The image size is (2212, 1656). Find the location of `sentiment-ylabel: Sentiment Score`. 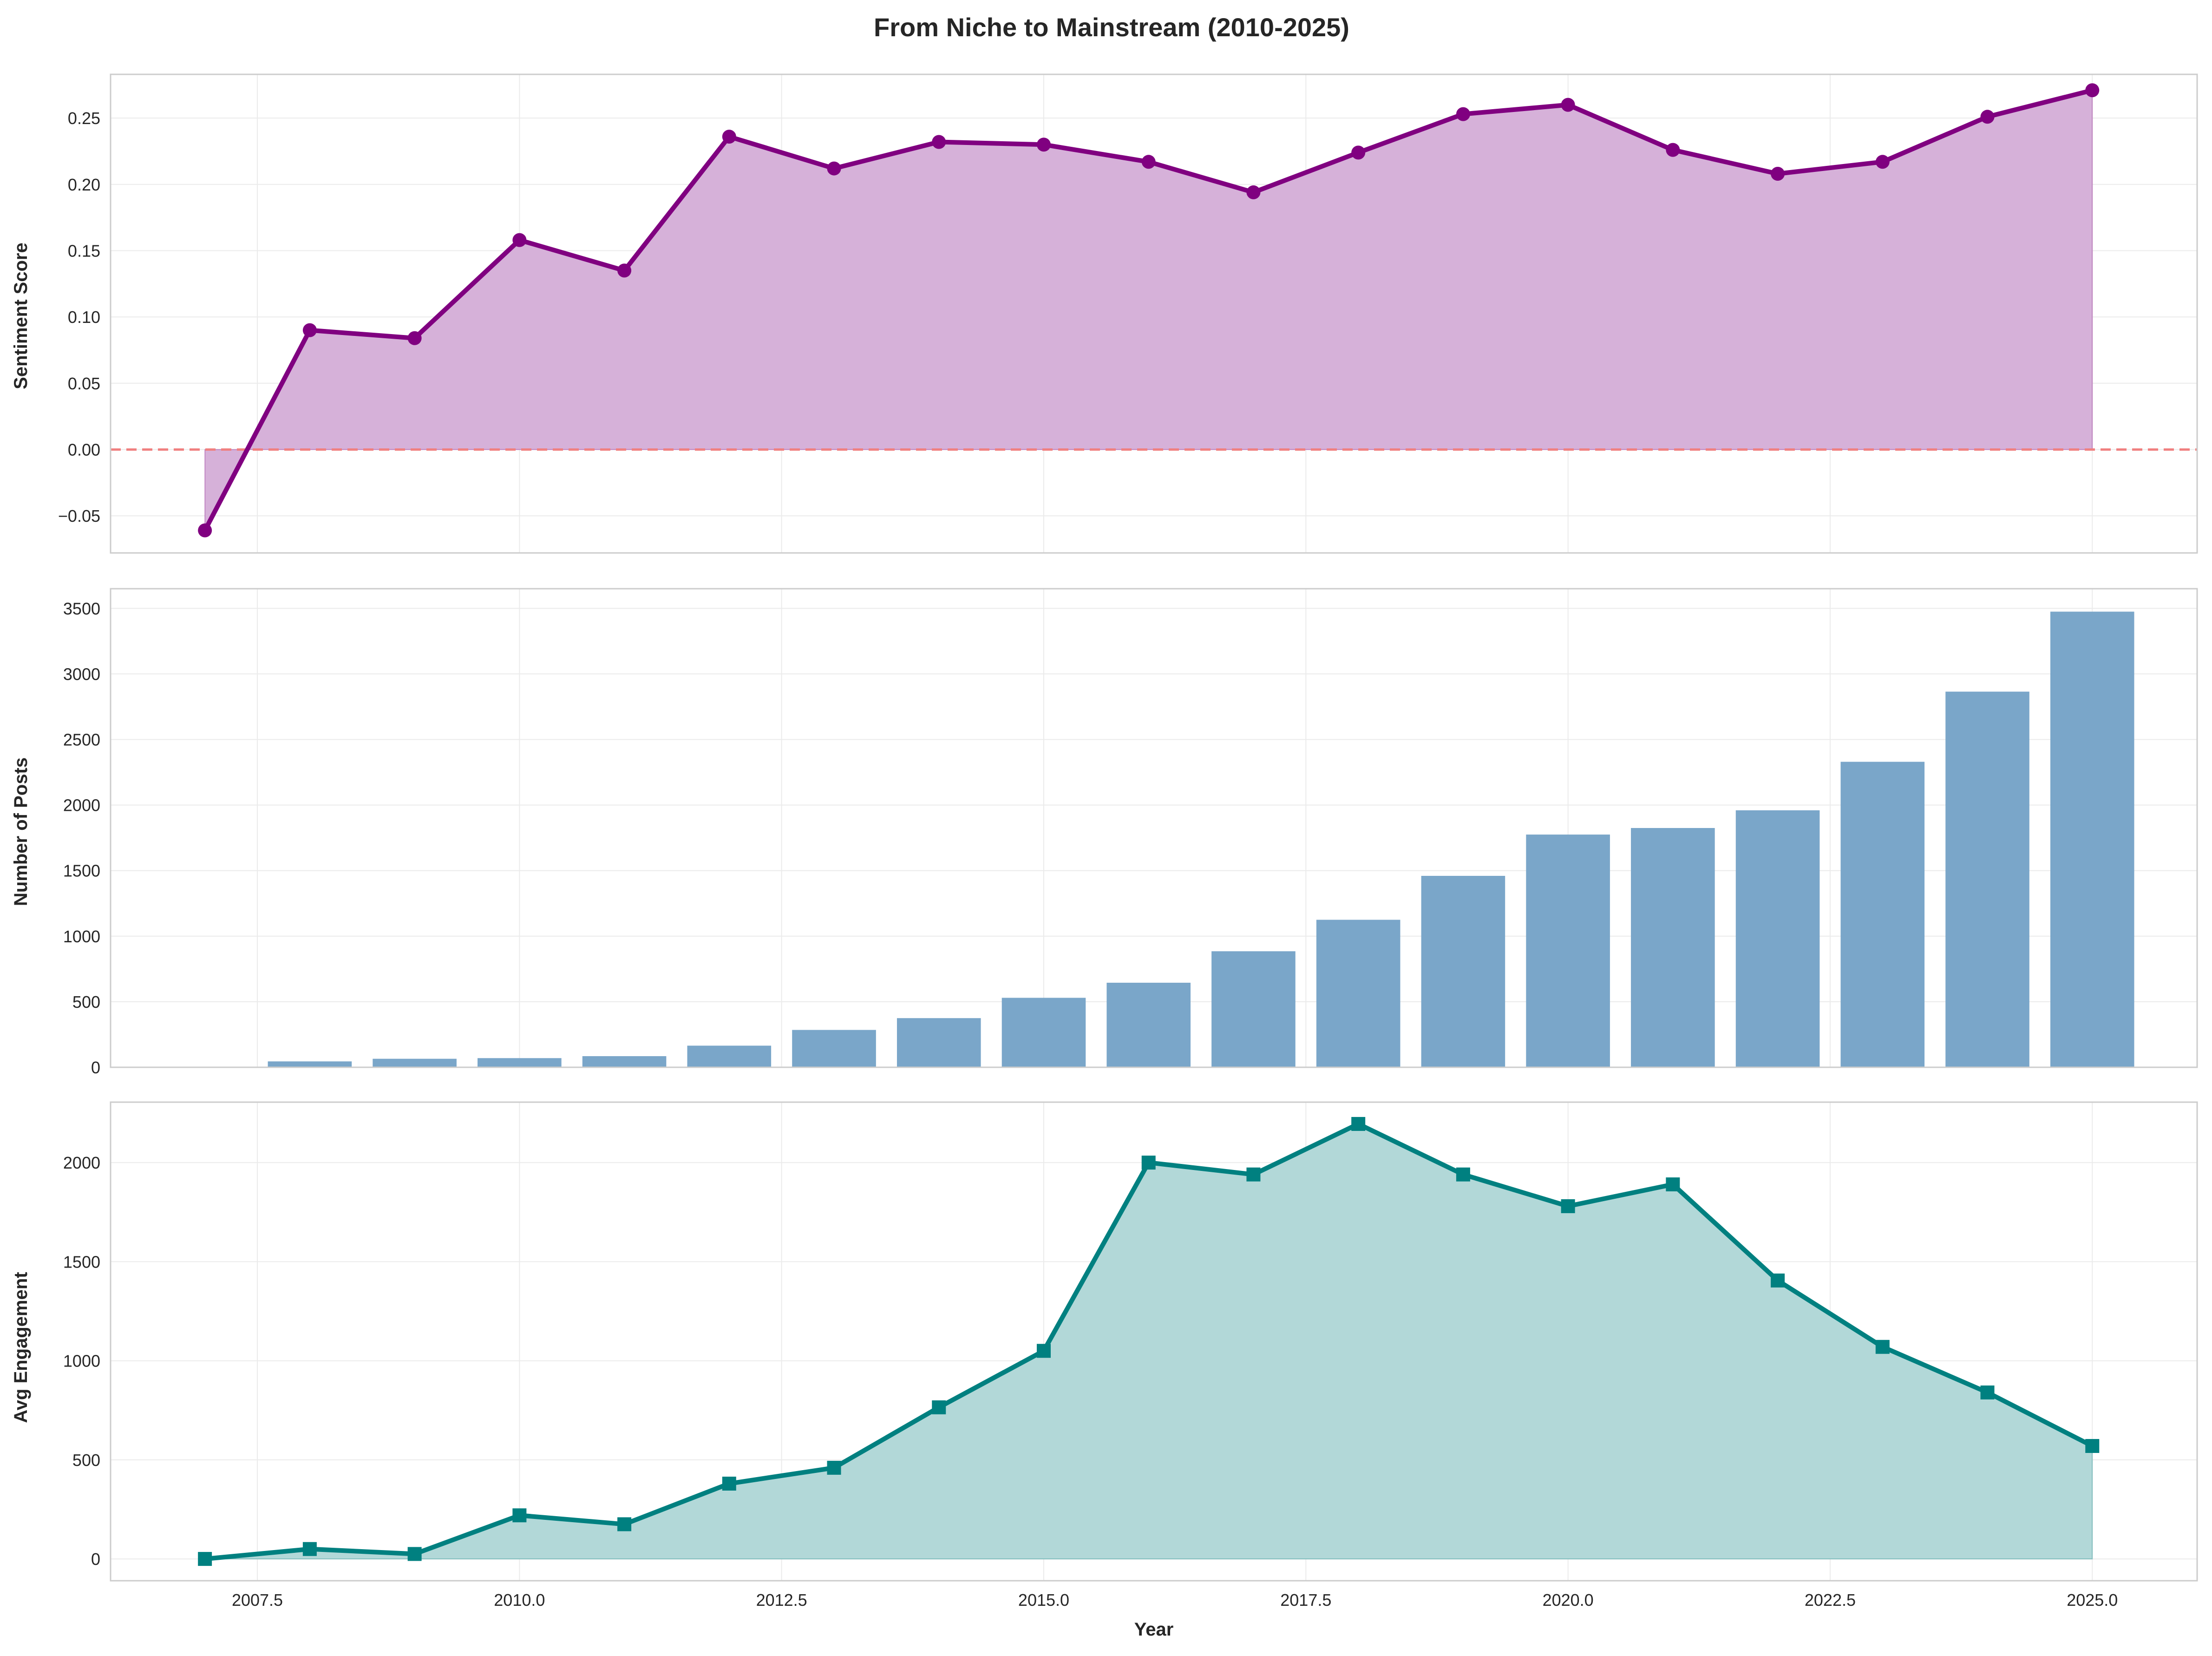

sentiment-ylabel: Sentiment Score is located at coordinates (21, 316).